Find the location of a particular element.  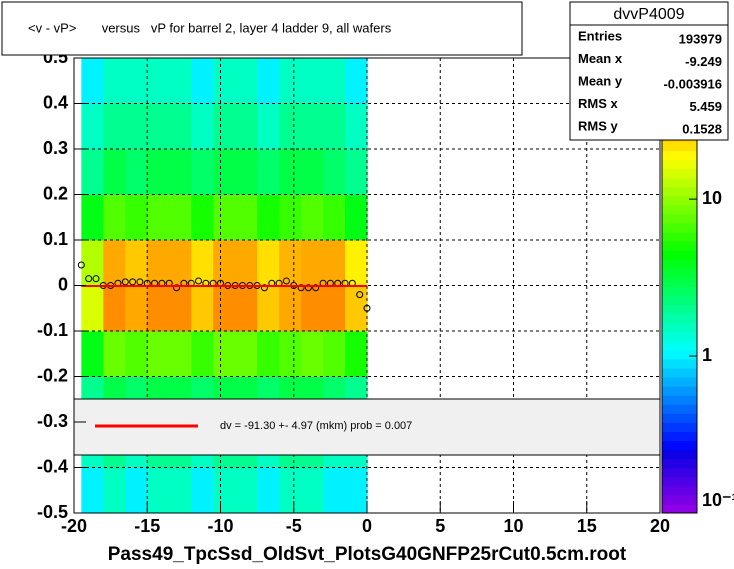

x-tick-label: 5 is located at coordinates (440, 526).